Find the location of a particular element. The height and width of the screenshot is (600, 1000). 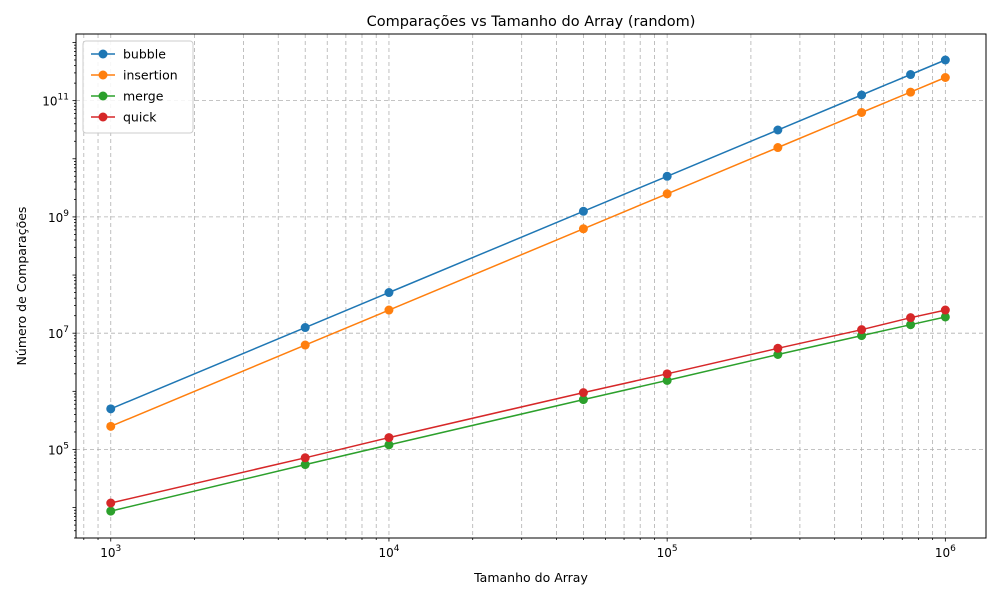

x-tick-label: 10⁴ is located at coordinates (388, 552).